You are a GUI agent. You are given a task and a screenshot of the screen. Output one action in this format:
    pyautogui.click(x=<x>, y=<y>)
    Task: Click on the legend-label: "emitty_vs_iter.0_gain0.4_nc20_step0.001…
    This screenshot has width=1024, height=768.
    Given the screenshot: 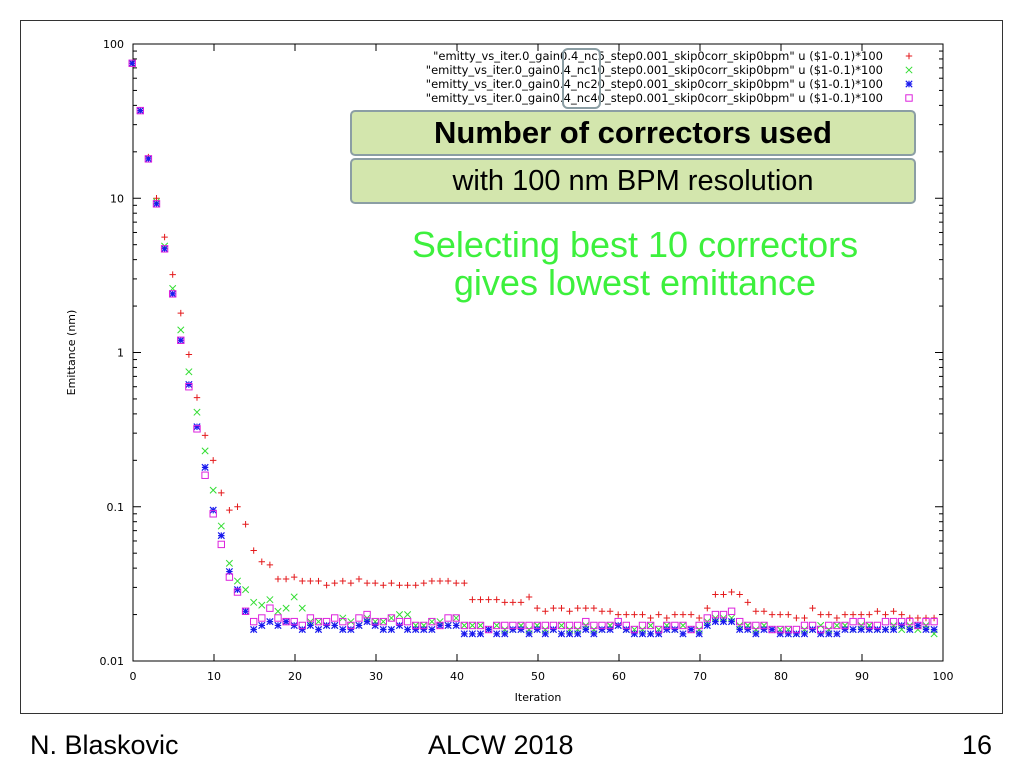 What is the action you would take?
    pyautogui.click(x=654, y=84)
    